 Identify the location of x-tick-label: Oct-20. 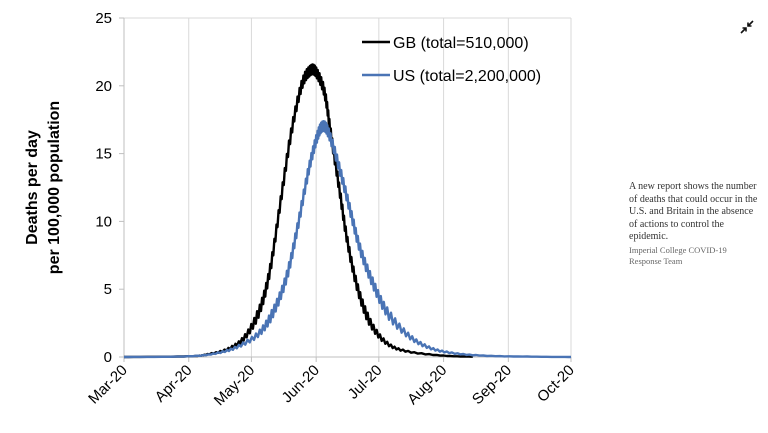
(556, 384).